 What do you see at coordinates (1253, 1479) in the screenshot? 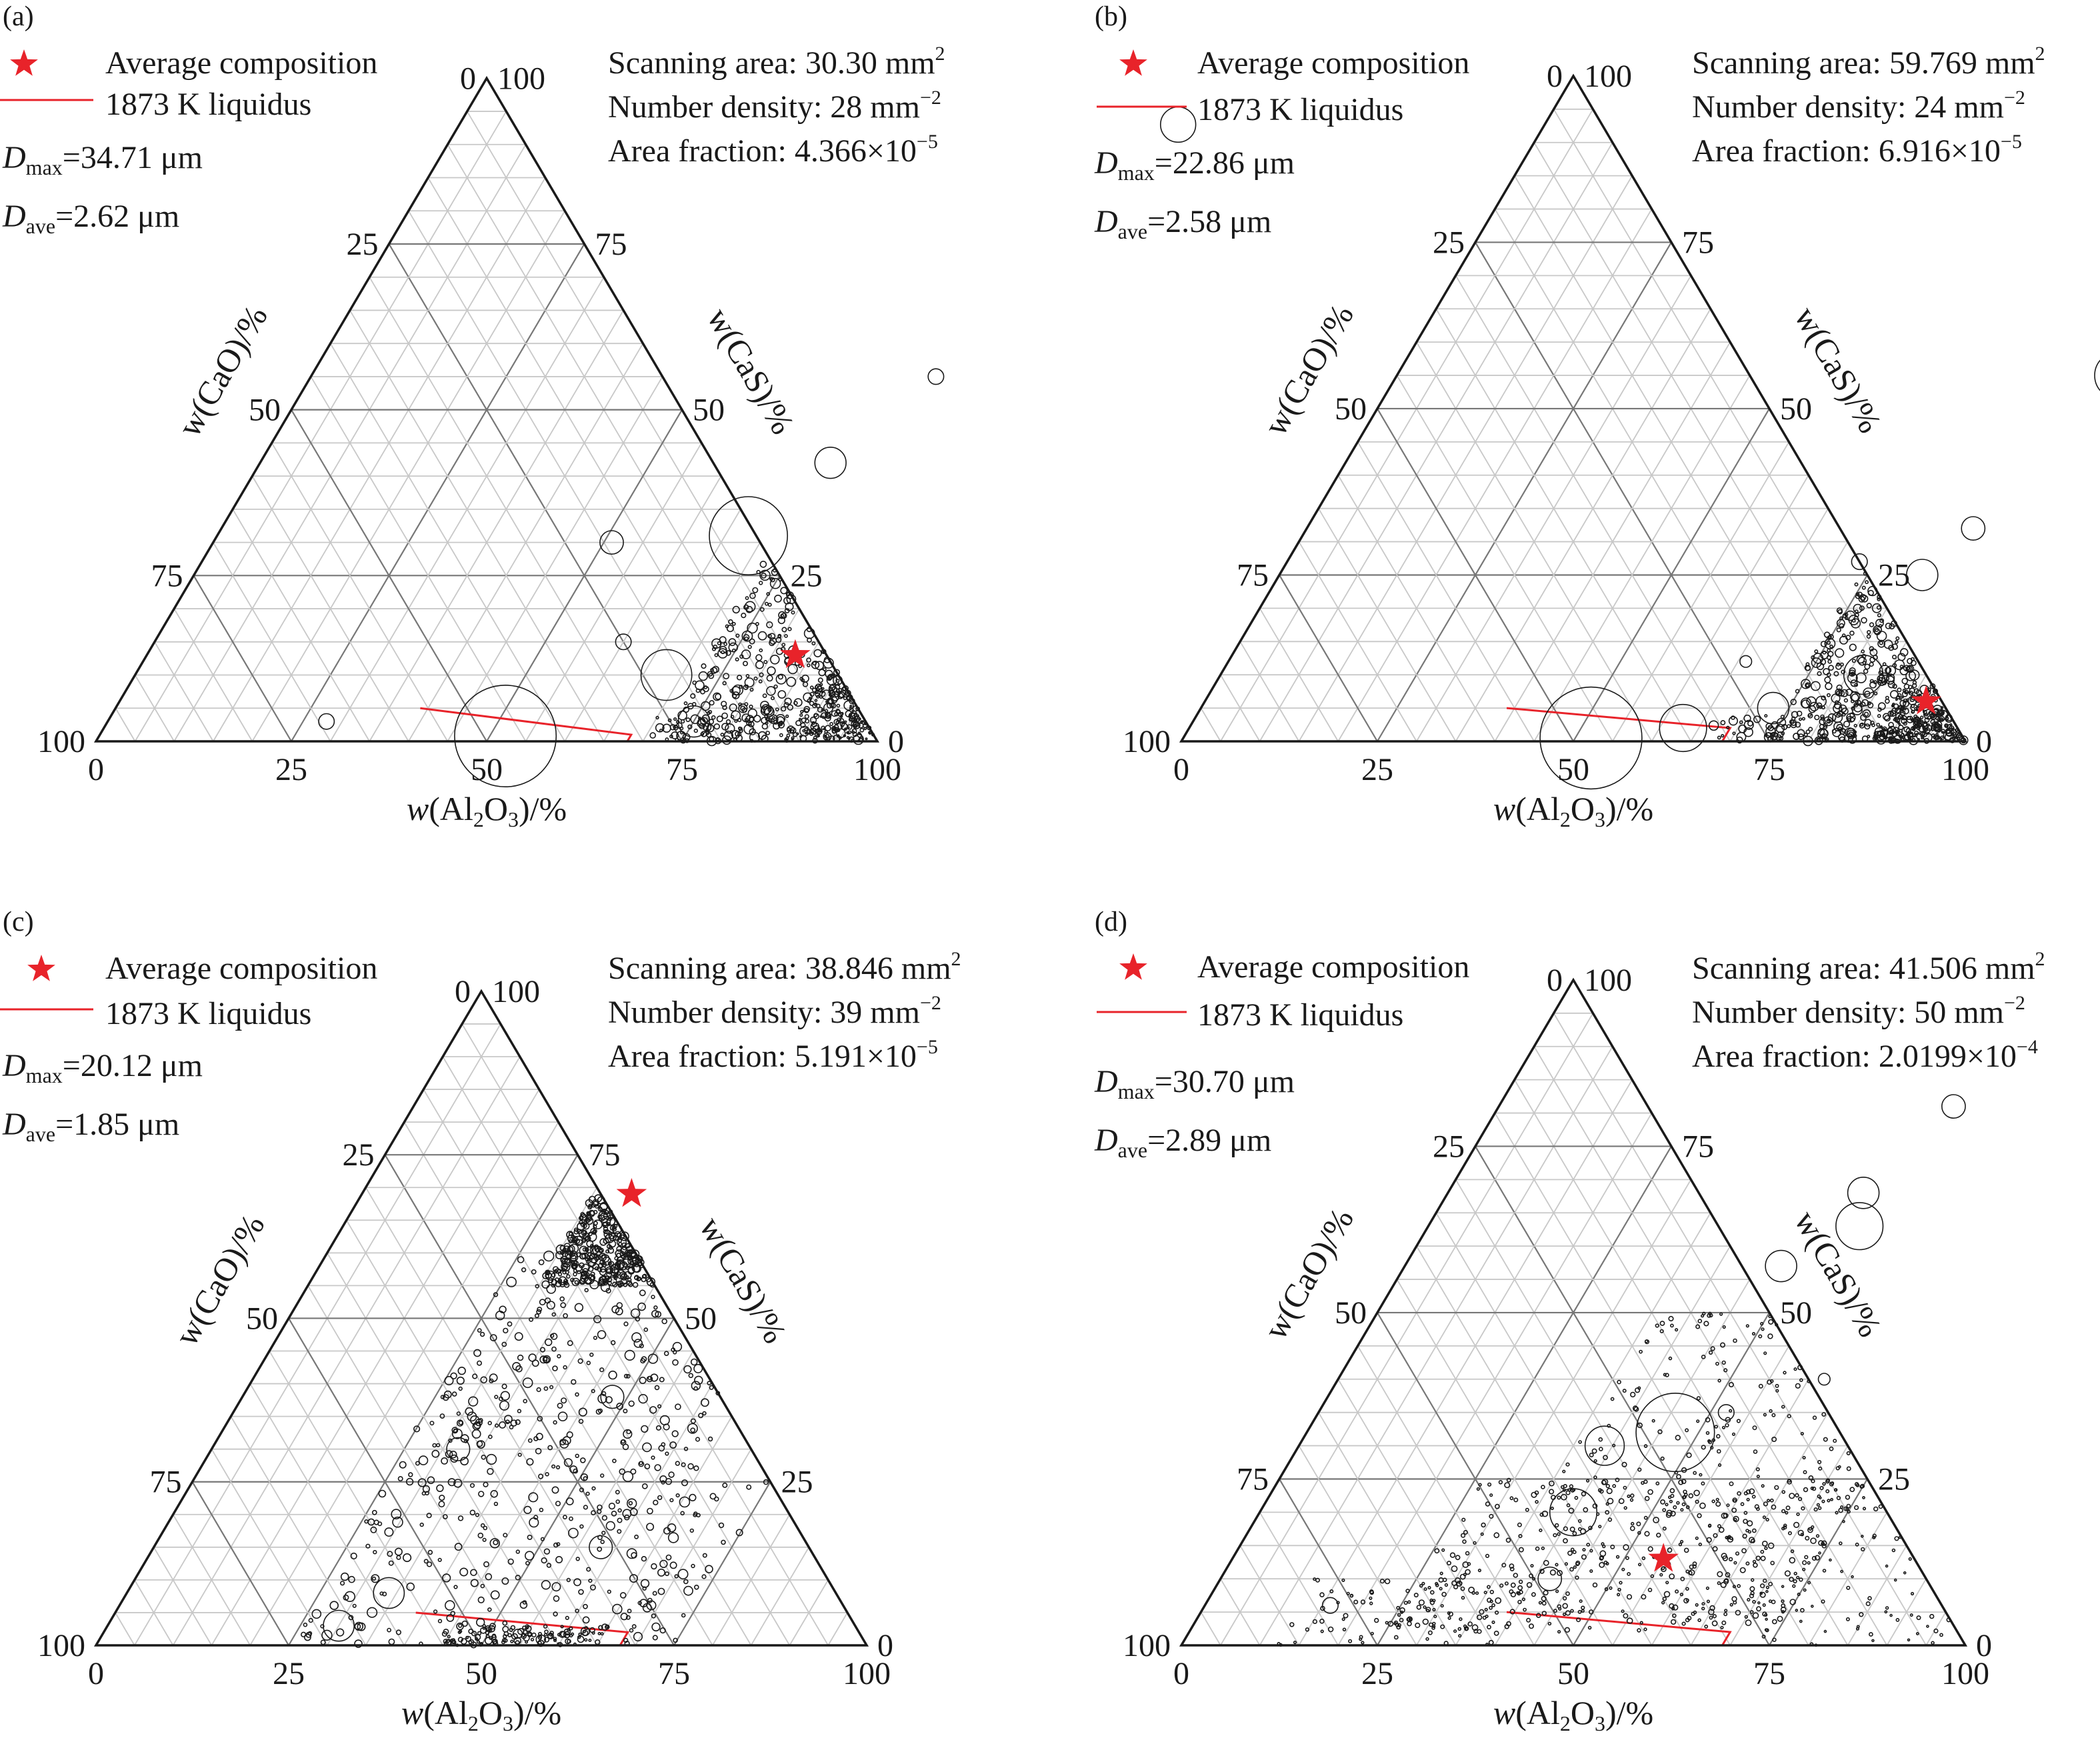
I see `tick-label-left: 75` at bounding box center [1253, 1479].